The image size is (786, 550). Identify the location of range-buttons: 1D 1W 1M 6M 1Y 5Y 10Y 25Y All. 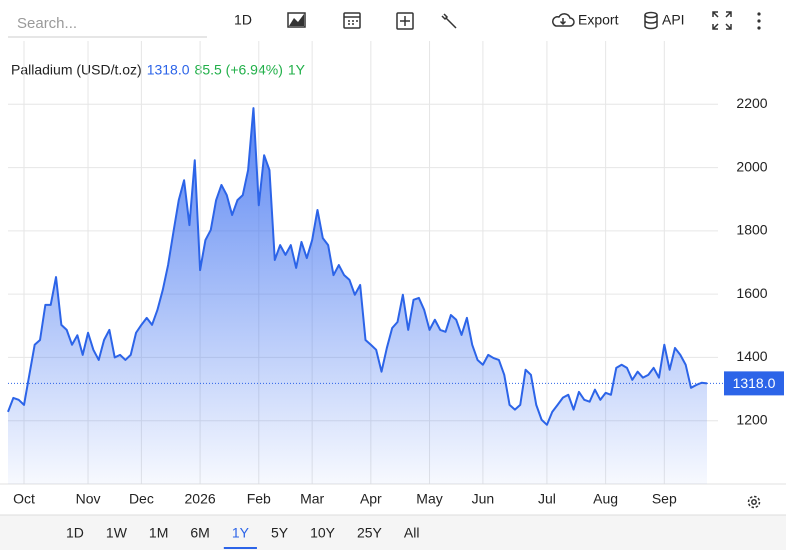
(243, 537).